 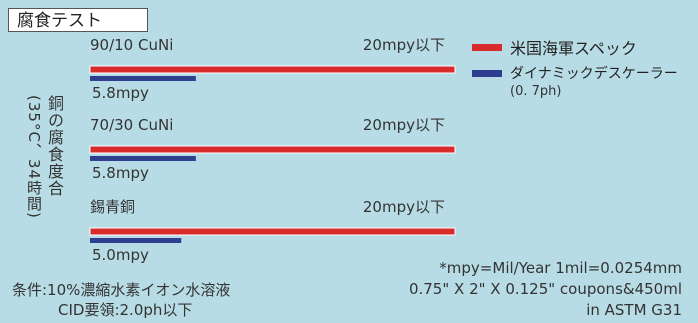 I want to click on conditions-notes: 条件:10%濃縮水素イオン水溶液 CID要領:2.0ph以下, so click(x=121, y=300).